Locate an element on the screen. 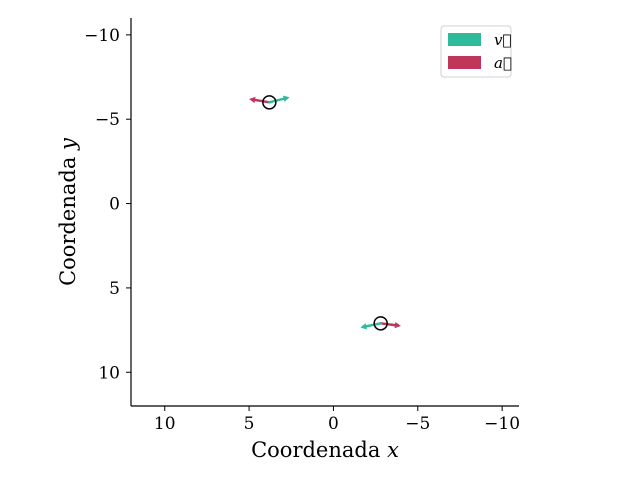  legend-label-acceleration: a⃗ is located at coordinates (503, 63).